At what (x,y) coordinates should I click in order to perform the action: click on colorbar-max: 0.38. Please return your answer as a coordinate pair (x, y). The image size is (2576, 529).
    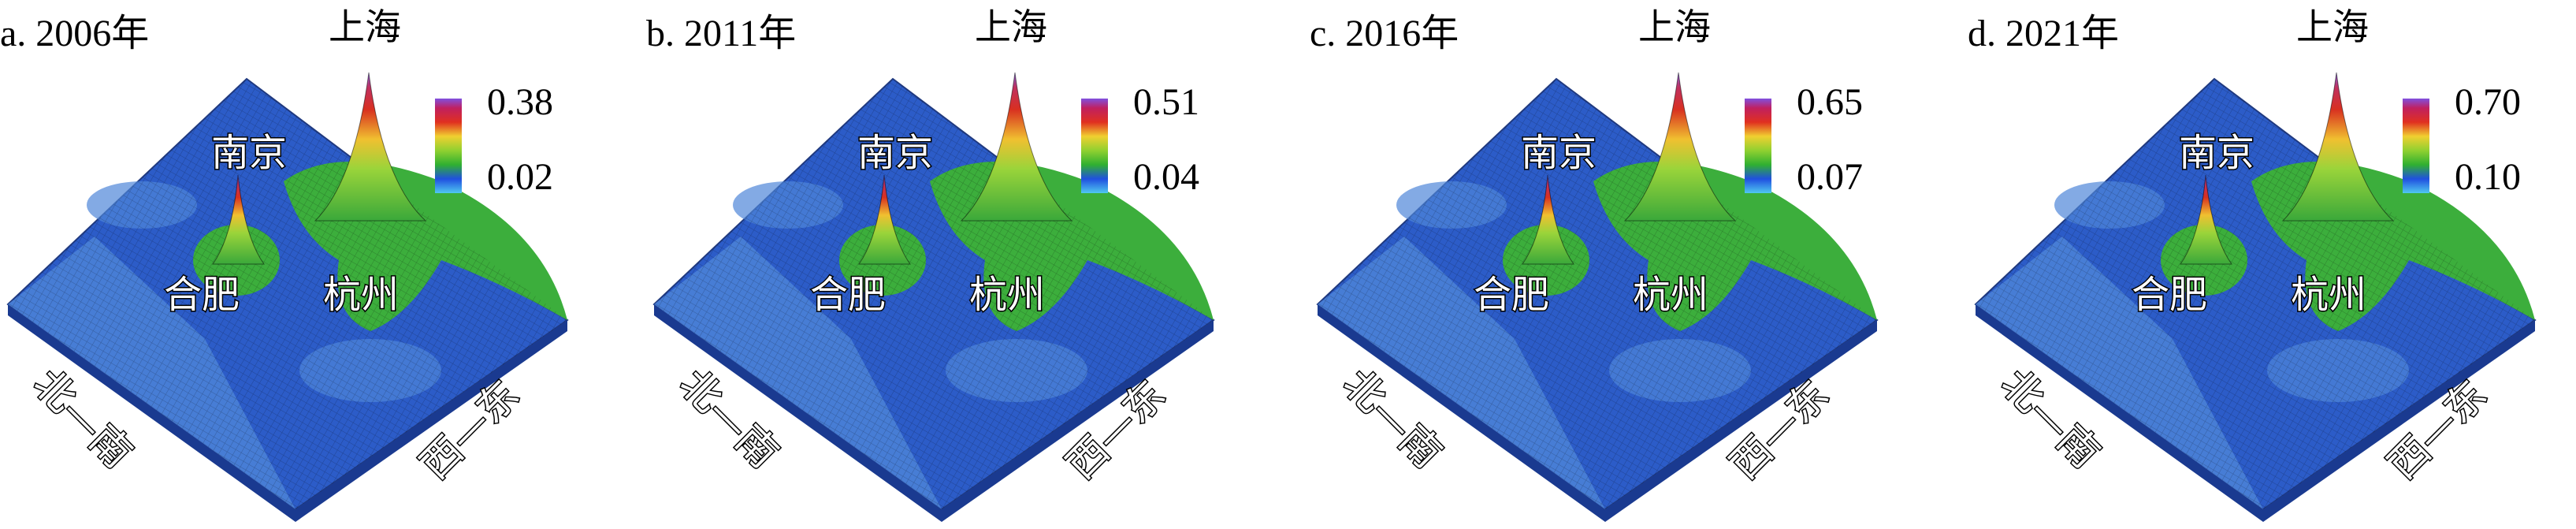
    Looking at the image, I should click on (520, 102).